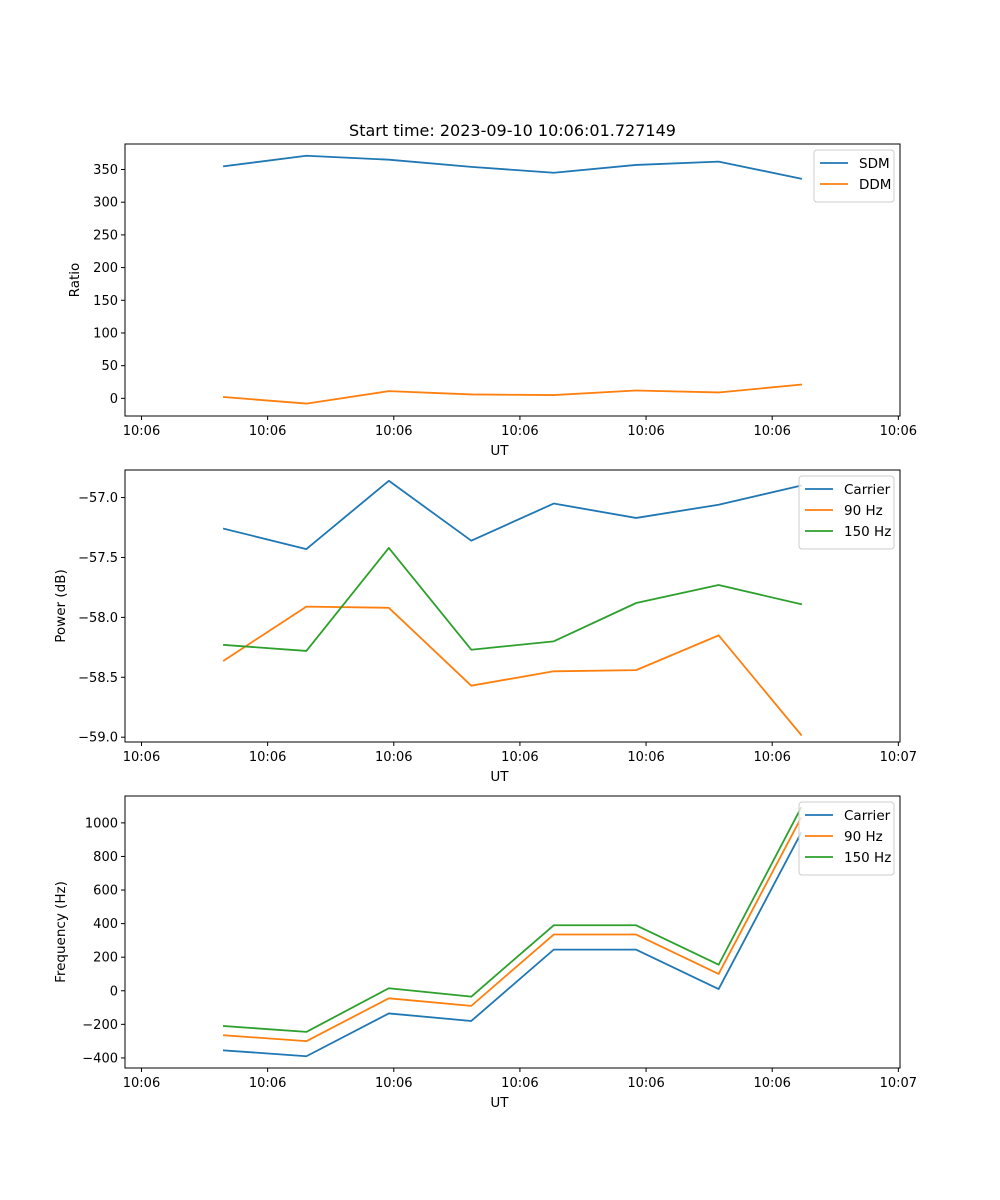 The image size is (1000, 1200). Describe the element at coordinates (98, 738) in the screenshot. I see `y-tick-label: −59.0` at that location.